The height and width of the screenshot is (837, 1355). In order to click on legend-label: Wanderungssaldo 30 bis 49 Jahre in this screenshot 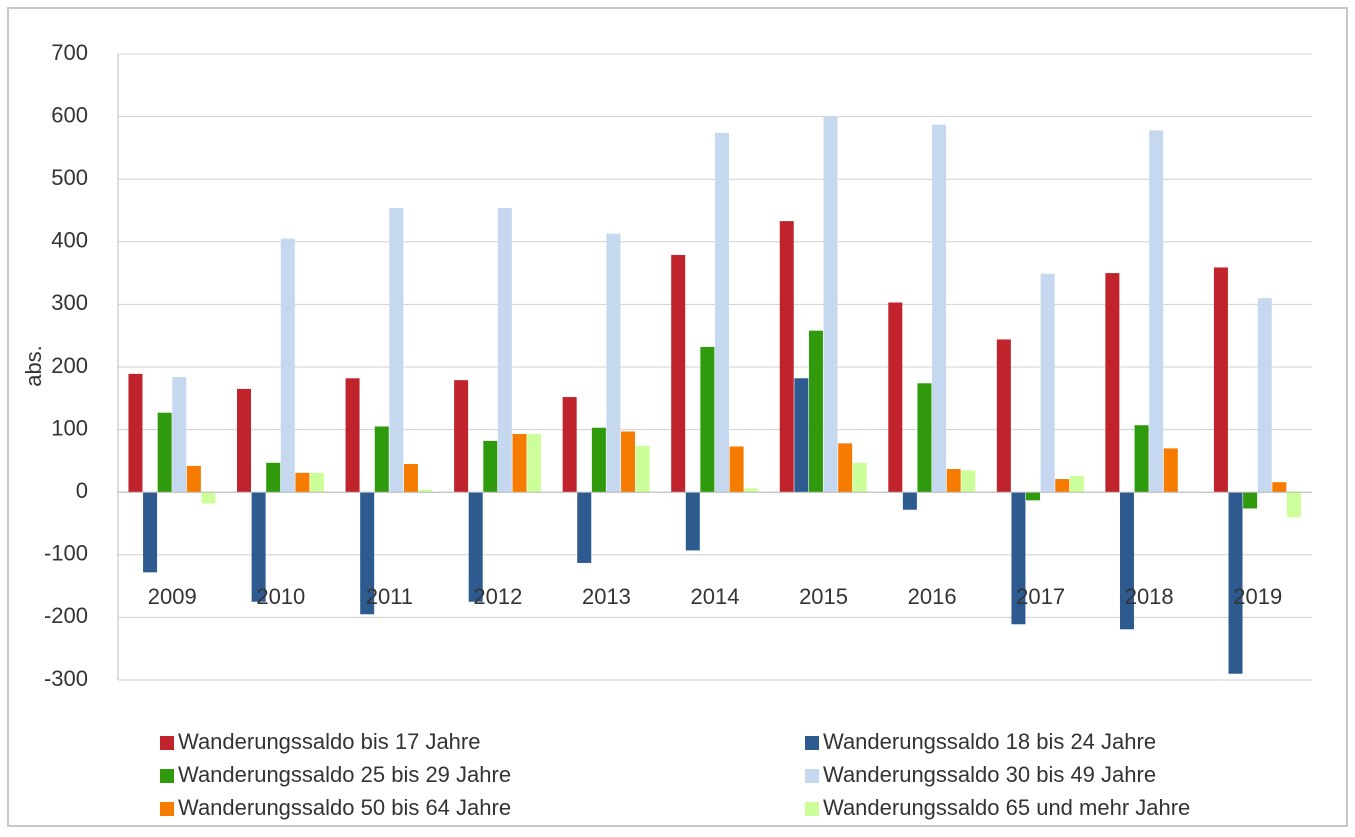, I will do `click(989, 774)`.